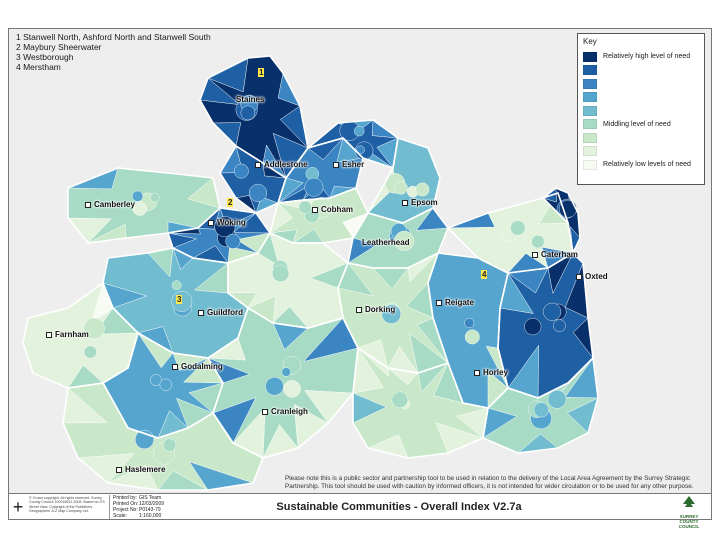 The image size is (720, 540). I want to click on town-label: Cranleigh, so click(285, 411).